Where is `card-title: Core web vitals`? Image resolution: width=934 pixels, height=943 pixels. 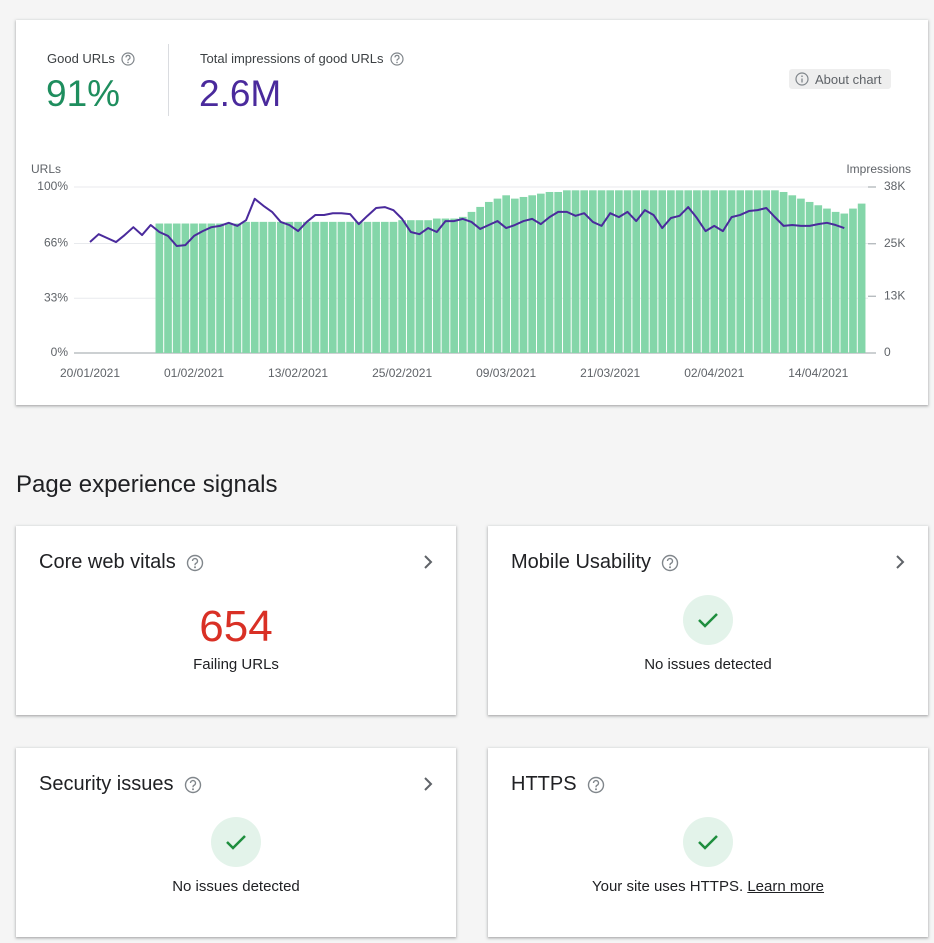 card-title: Core web vitals is located at coordinates (107, 562).